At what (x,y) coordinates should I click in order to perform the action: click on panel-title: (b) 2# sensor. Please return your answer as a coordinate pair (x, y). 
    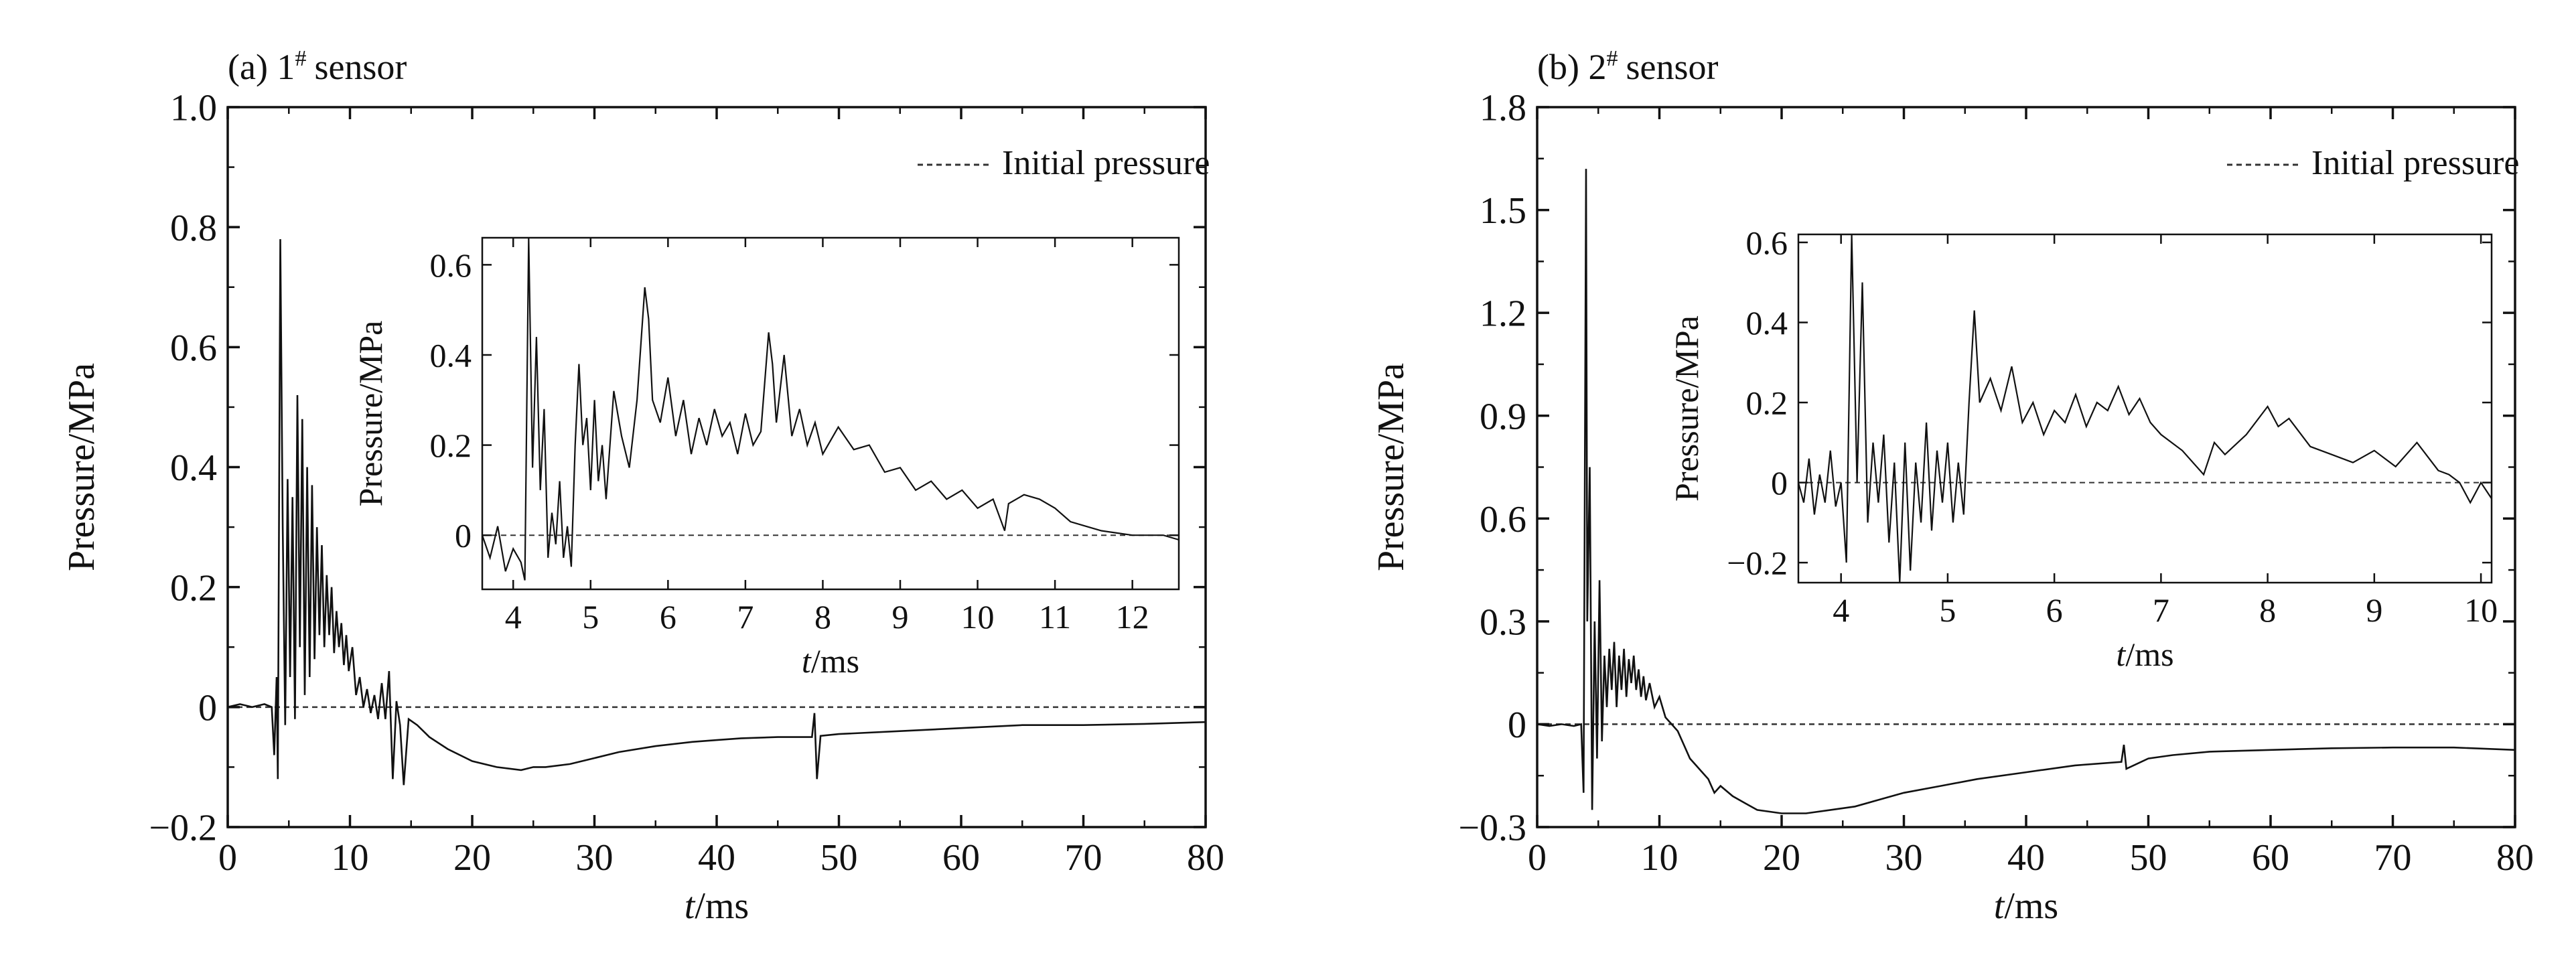
    Looking at the image, I should click on (1627, 66).